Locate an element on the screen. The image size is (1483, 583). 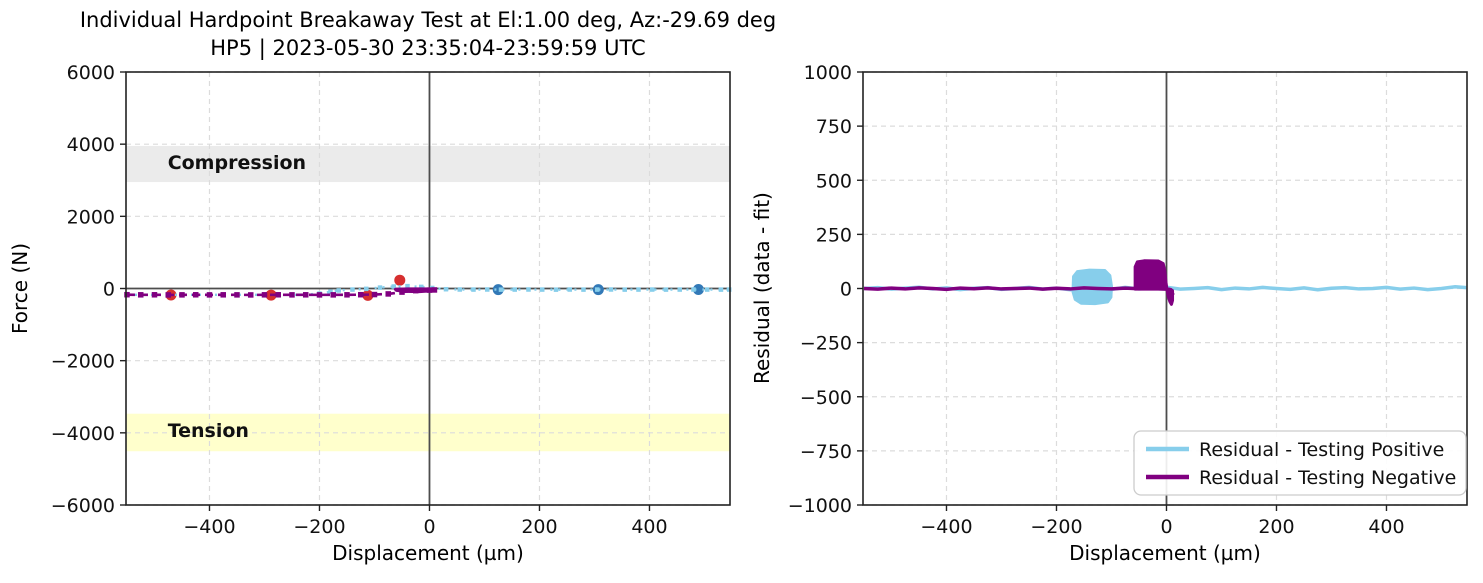
y-tick-label: −500 is located at coordinates (826, 398).